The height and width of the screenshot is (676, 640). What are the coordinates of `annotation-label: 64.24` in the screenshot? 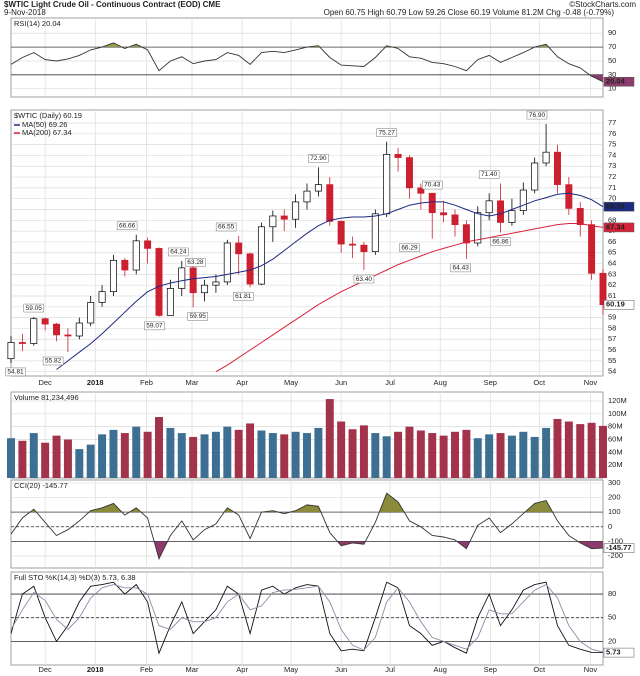 It's located at (178, 252).